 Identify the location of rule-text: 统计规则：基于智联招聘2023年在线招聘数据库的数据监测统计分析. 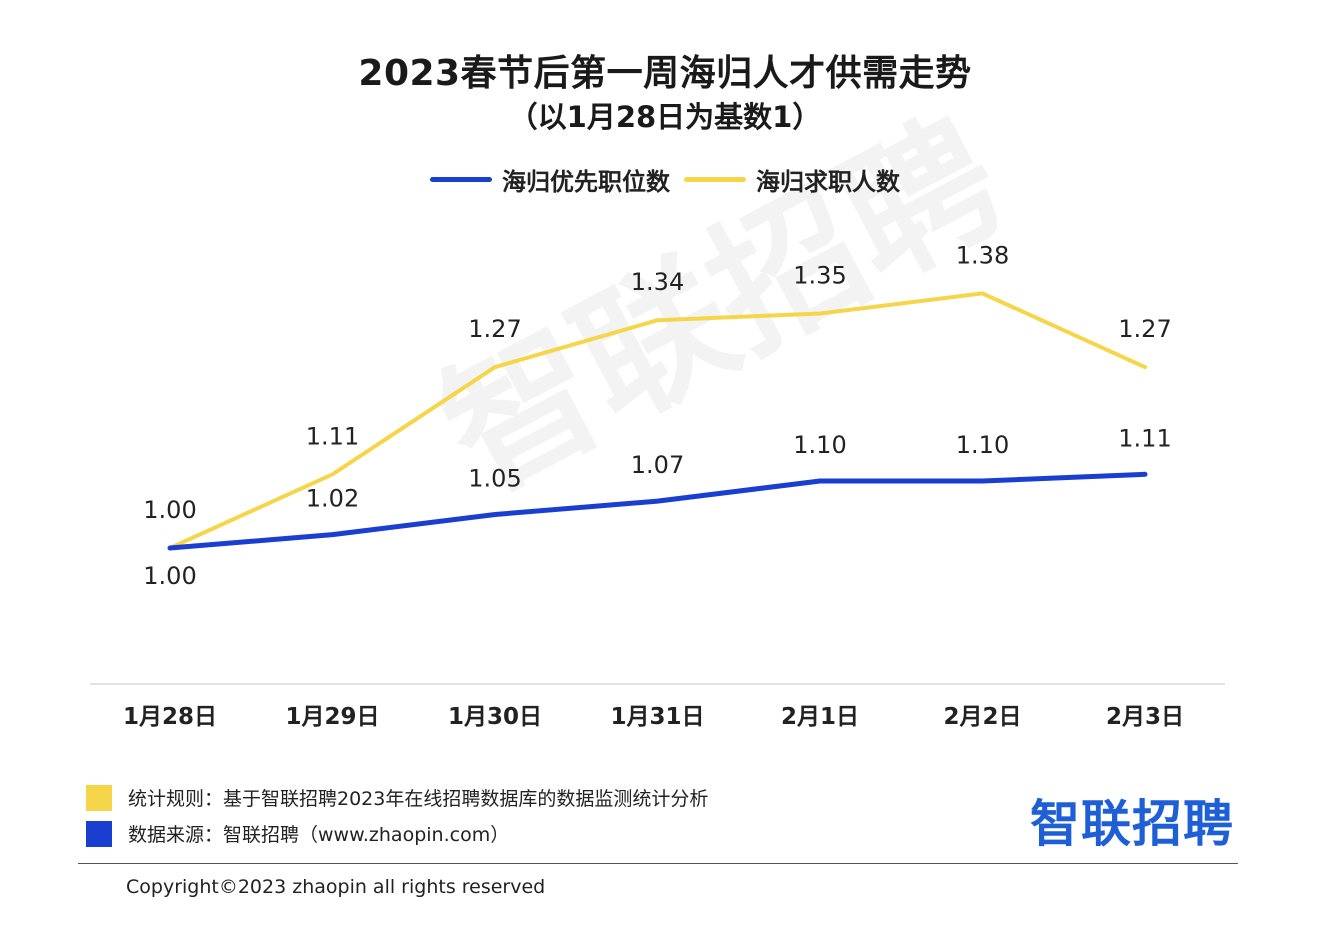
(418, 799).